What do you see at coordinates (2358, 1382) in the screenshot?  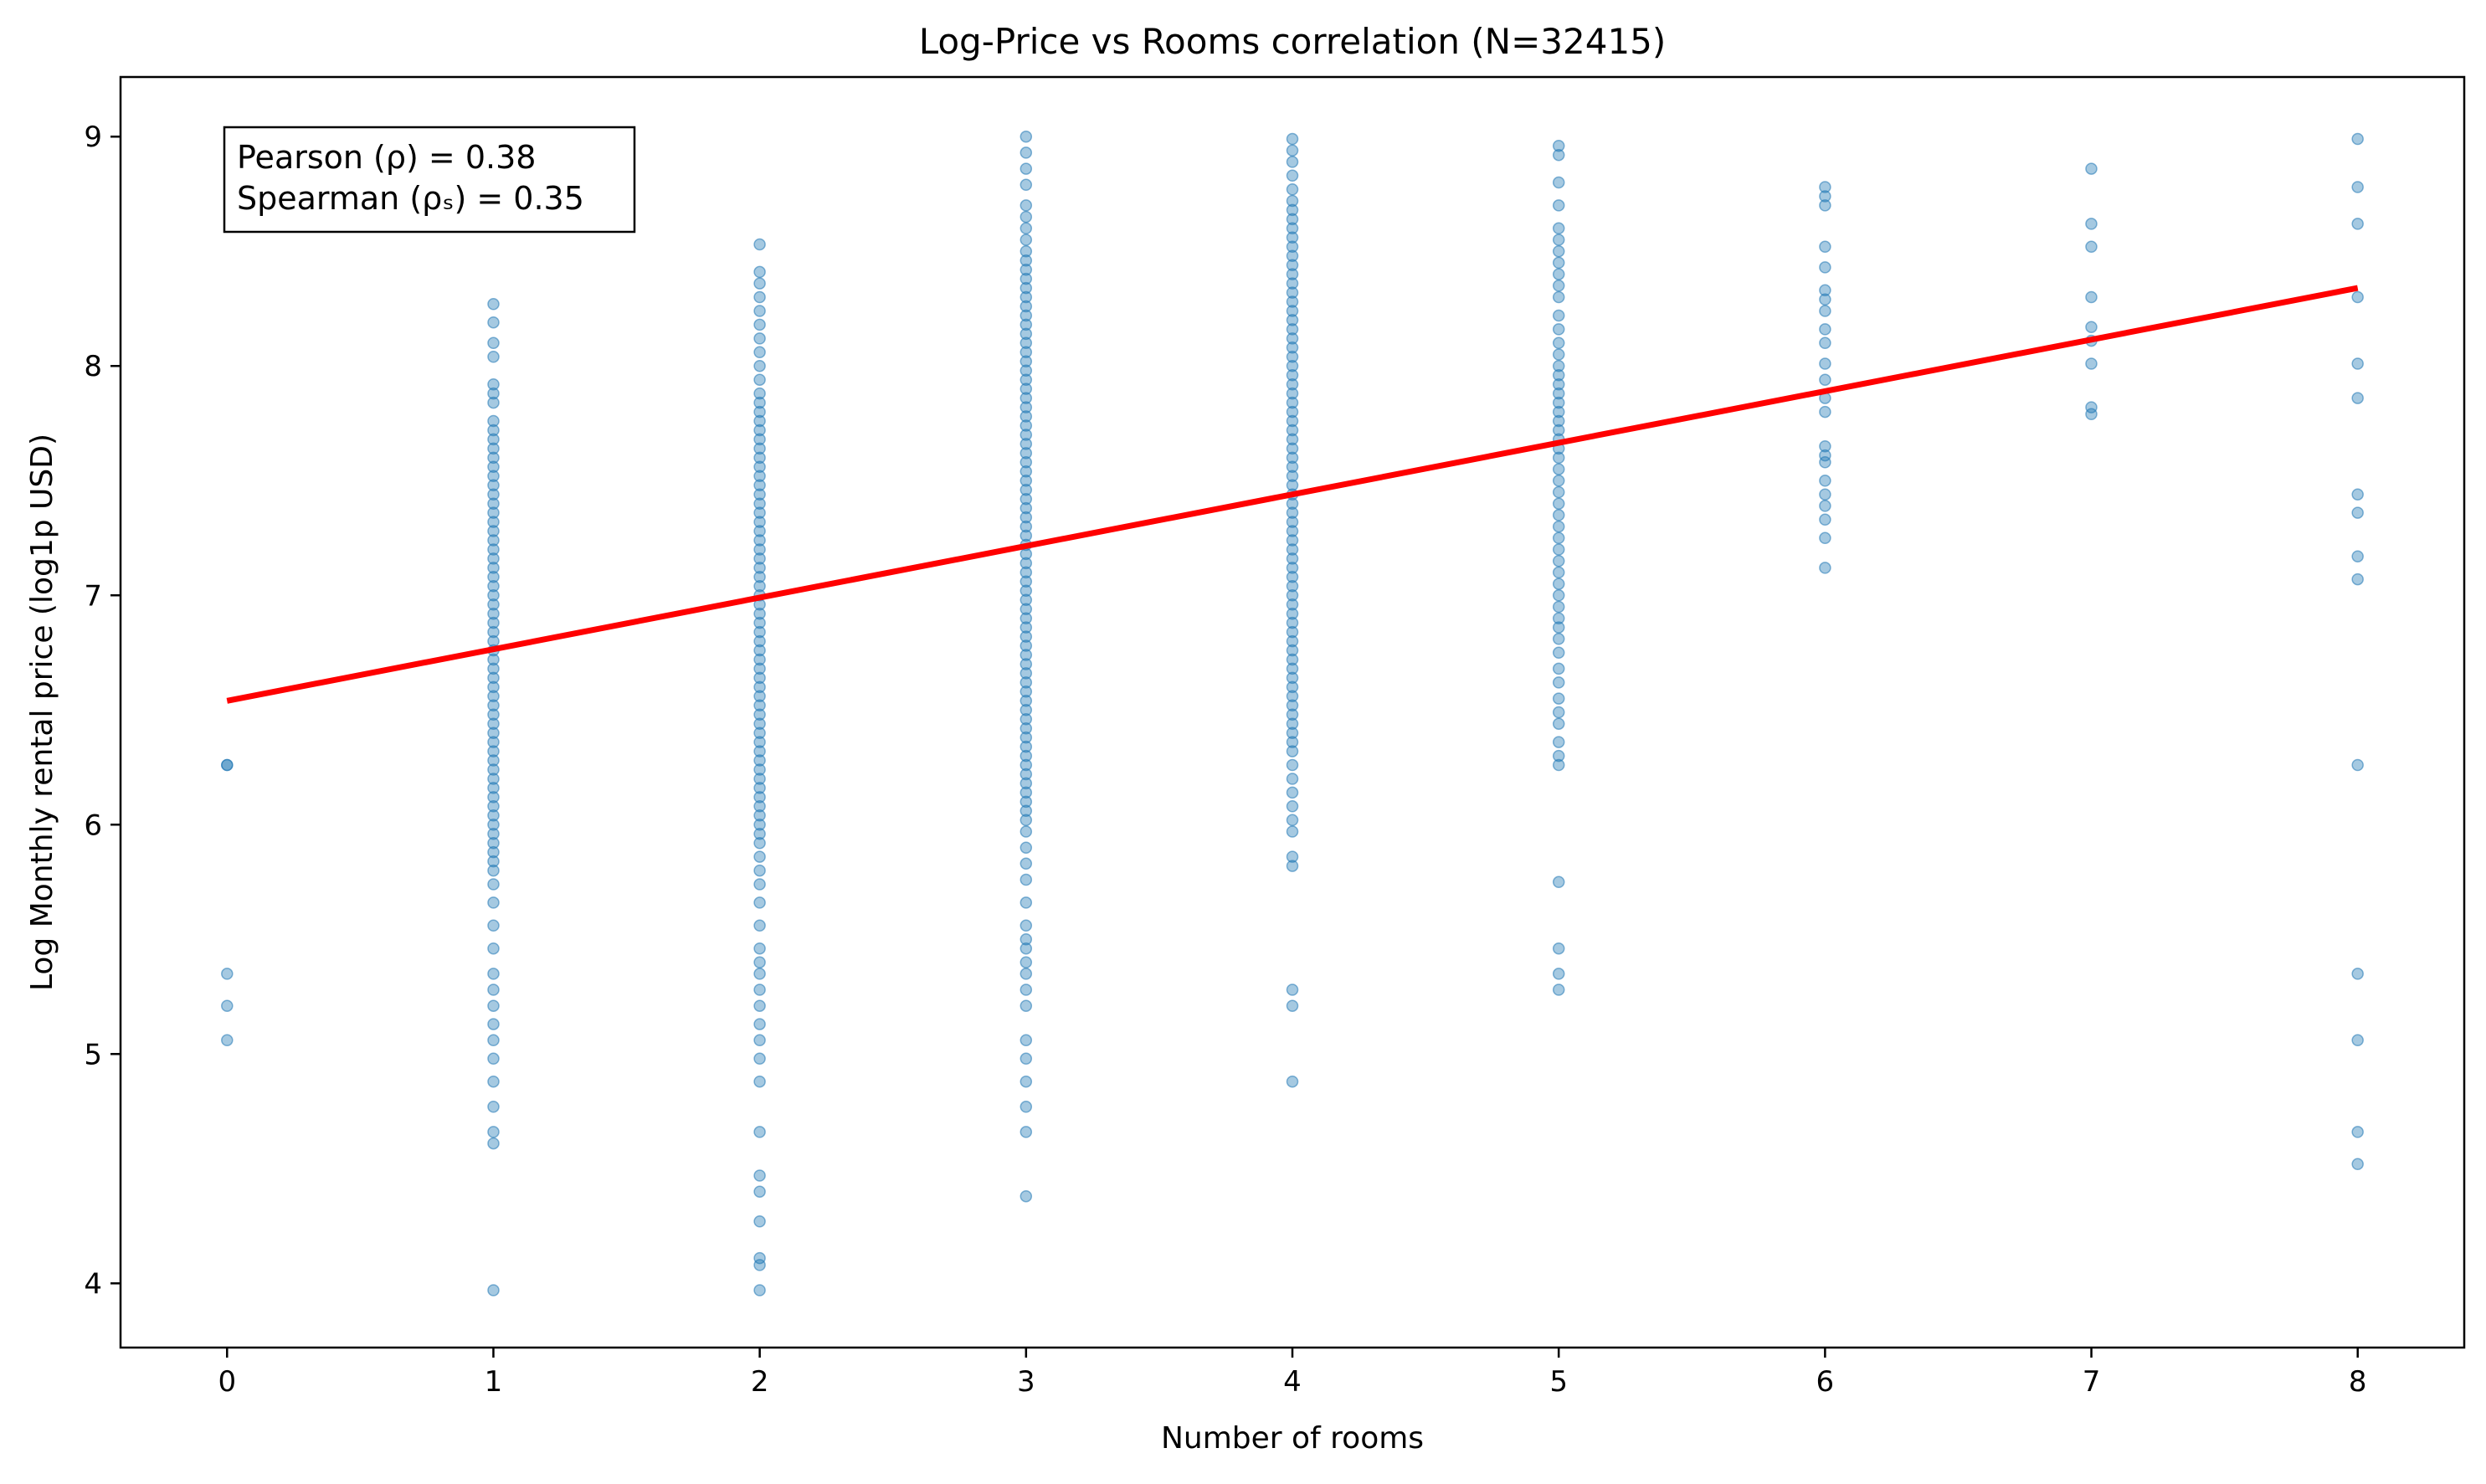 I see `x-tick-label: 8` at bounding box center [2358, 1382].